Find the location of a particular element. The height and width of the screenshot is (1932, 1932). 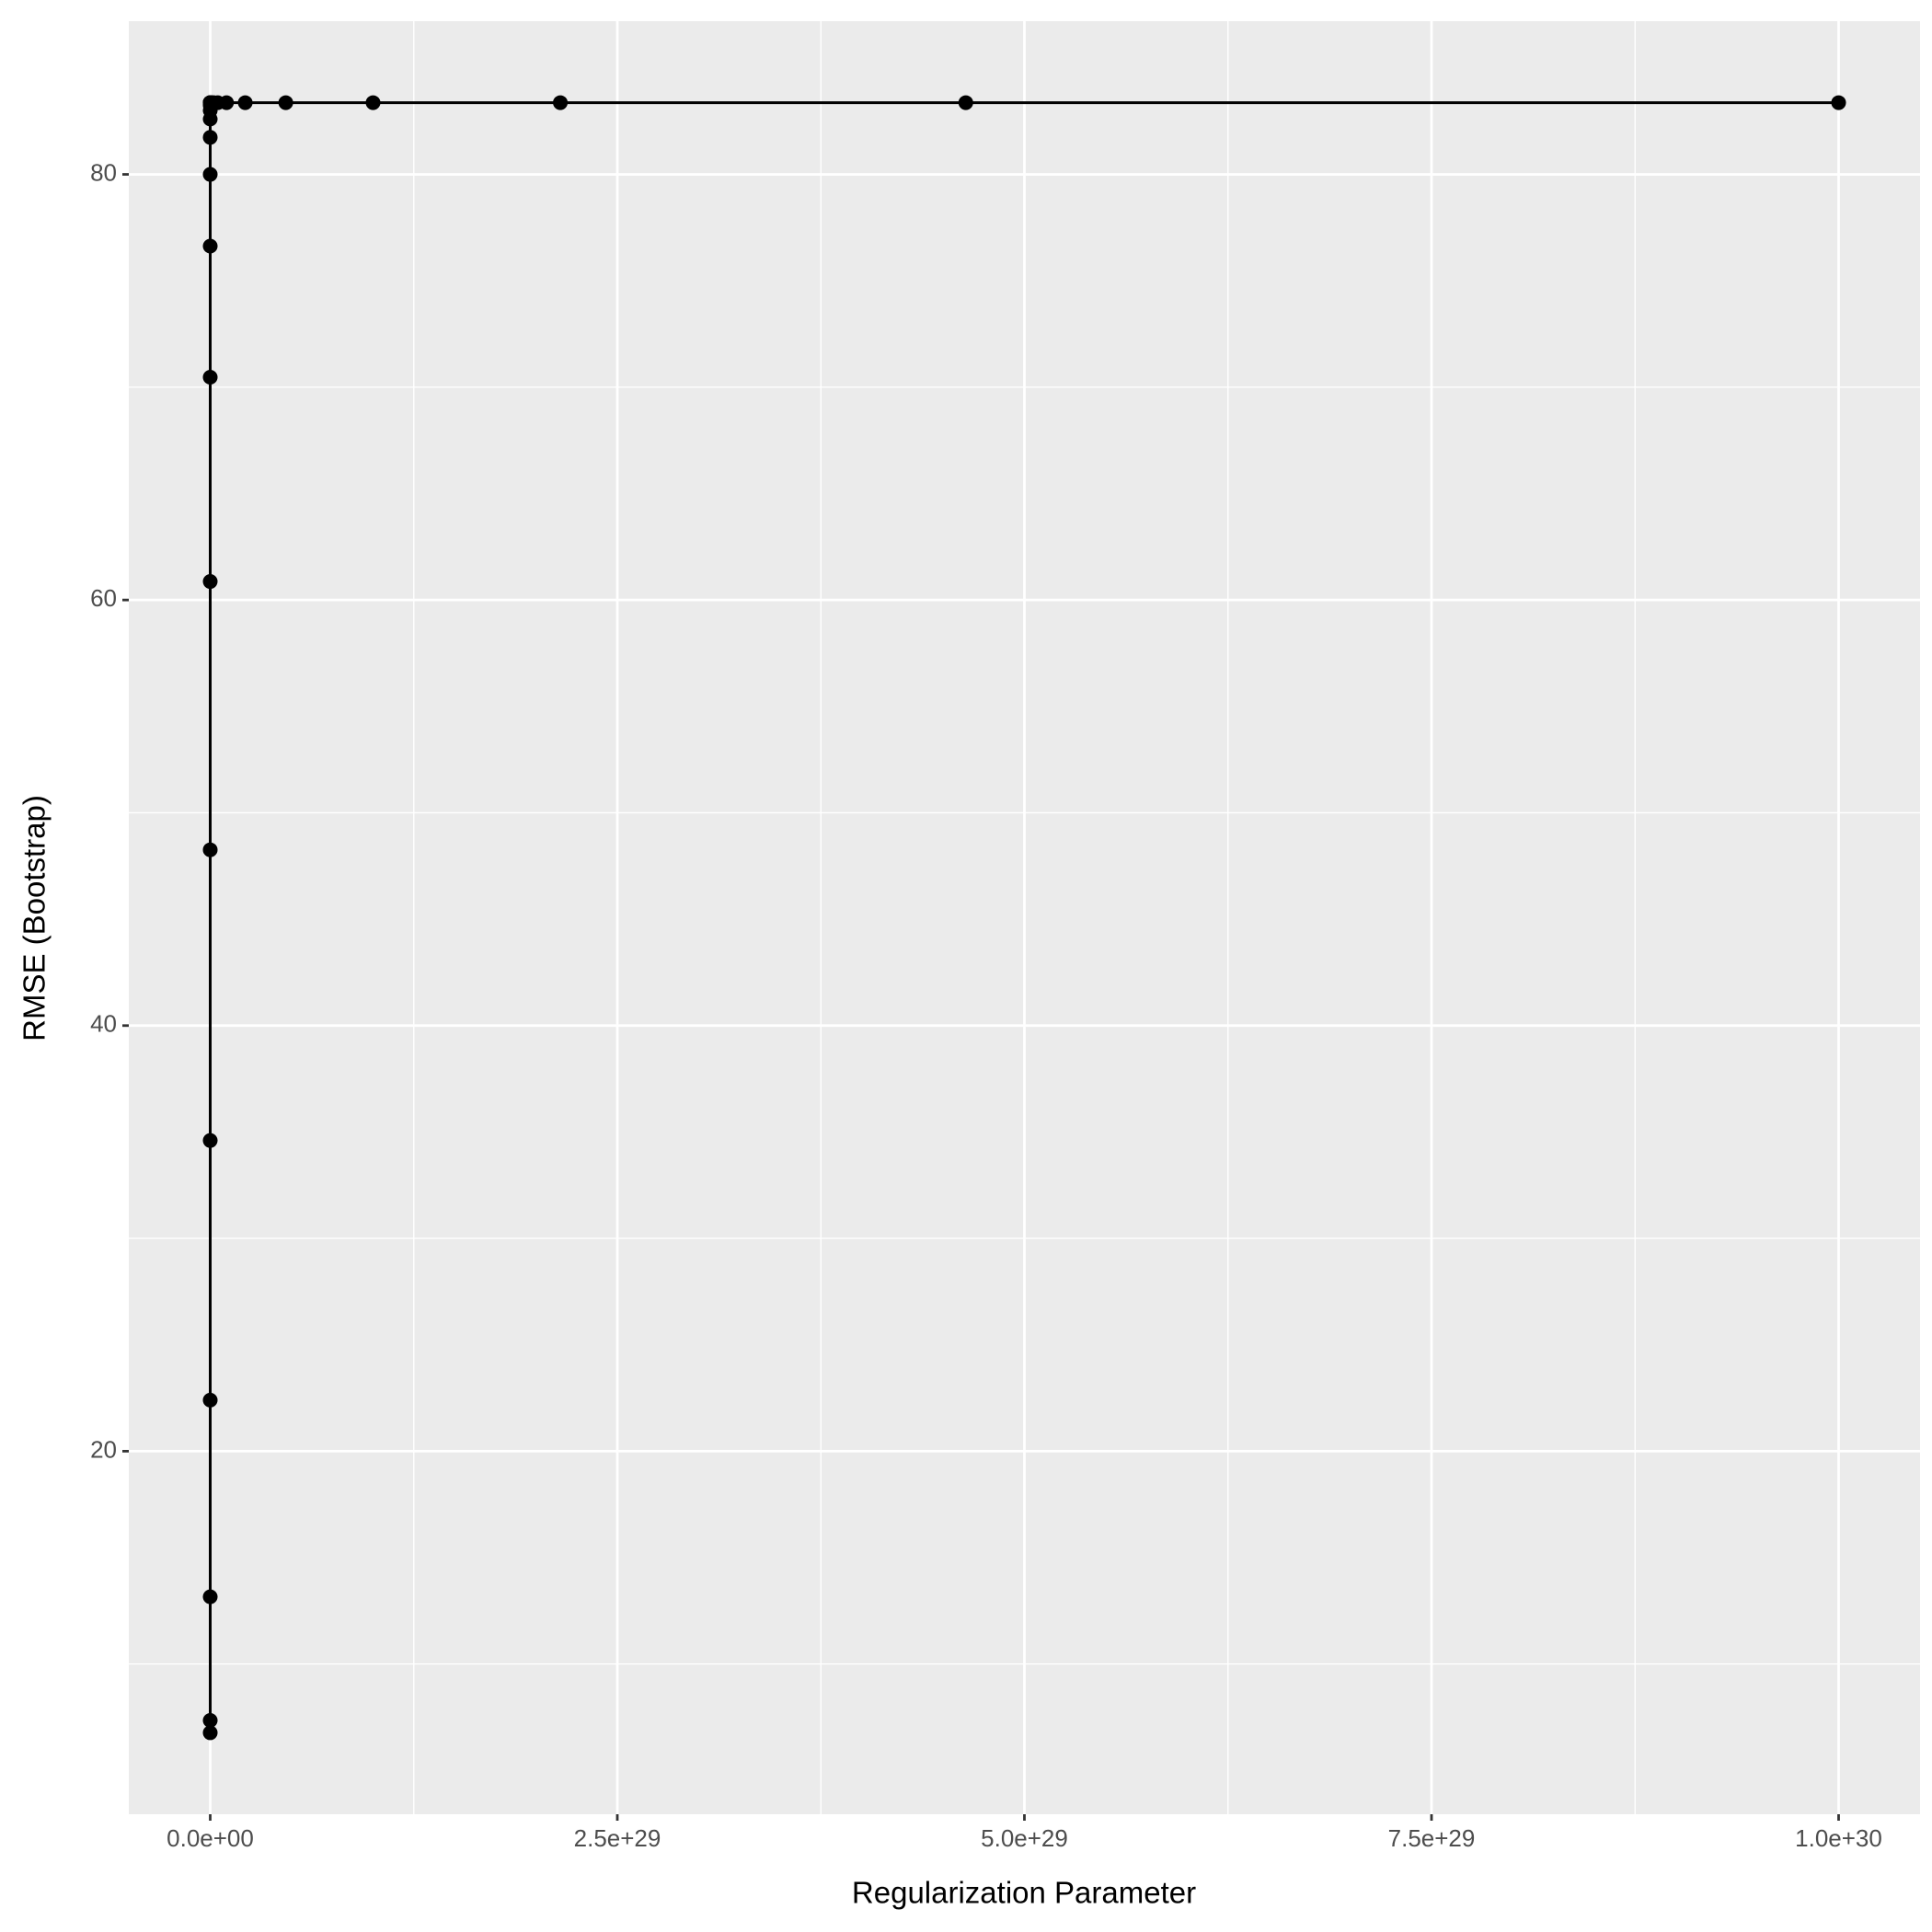

x-tick-label: 0.0e+00 is located at coordinates (210, 1838).